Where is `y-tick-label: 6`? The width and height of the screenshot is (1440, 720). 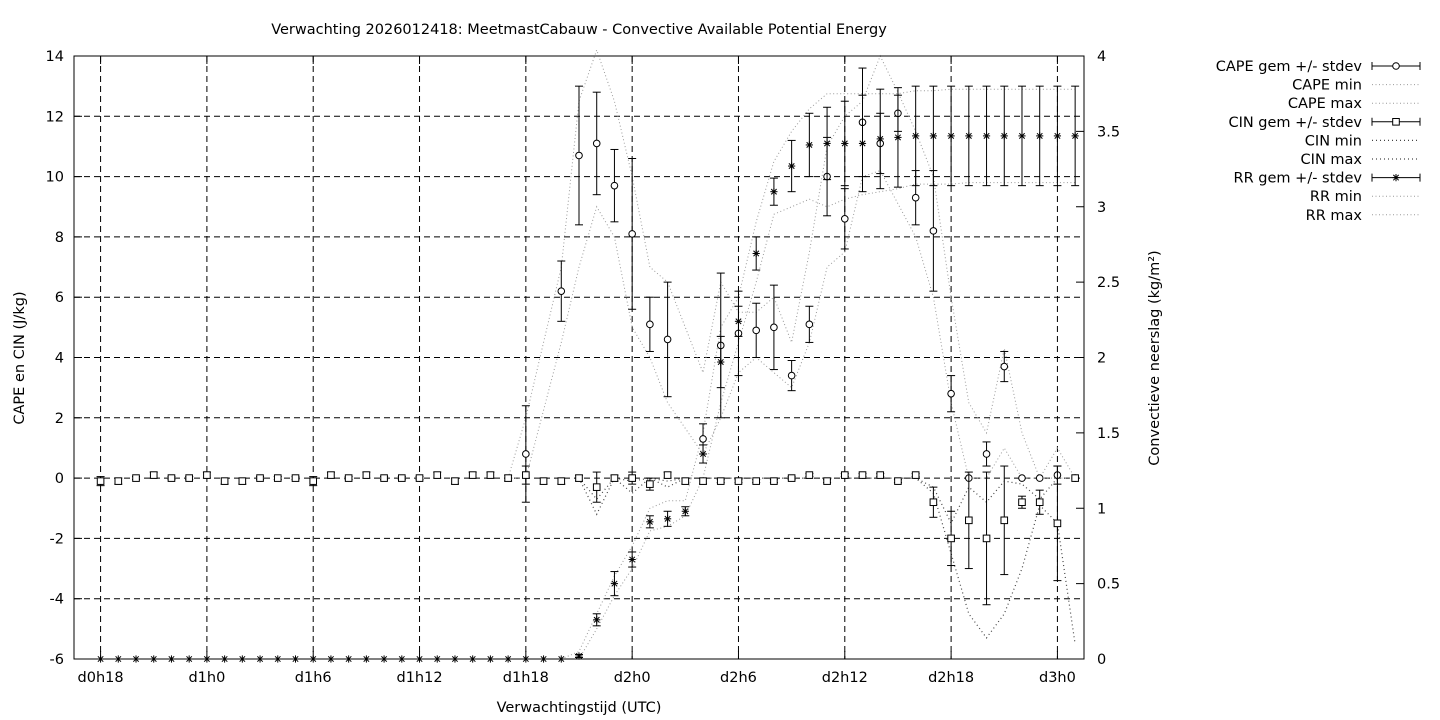 y-tick-label: 6 is located at coordinates (59, 298).